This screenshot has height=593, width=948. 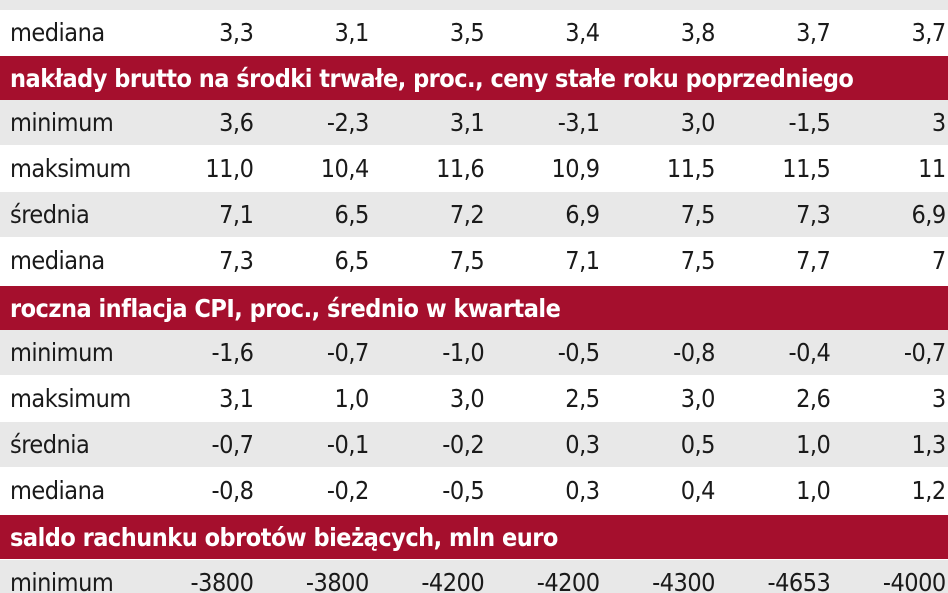 I want to click on cell: 0,4, so click(x=698, y=490).